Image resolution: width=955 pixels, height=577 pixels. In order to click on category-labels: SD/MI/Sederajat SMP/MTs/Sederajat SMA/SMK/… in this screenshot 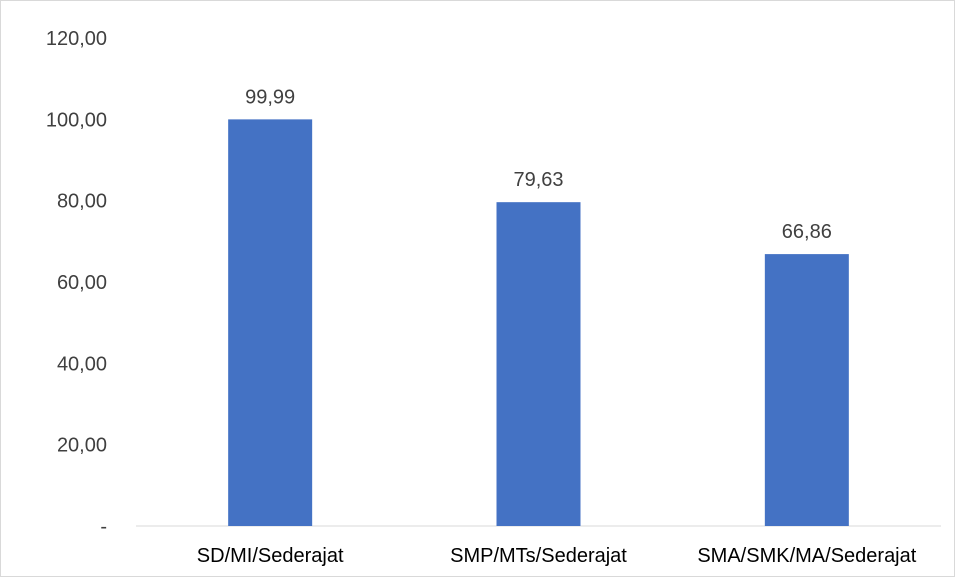, I will do `click(557, 556)`.